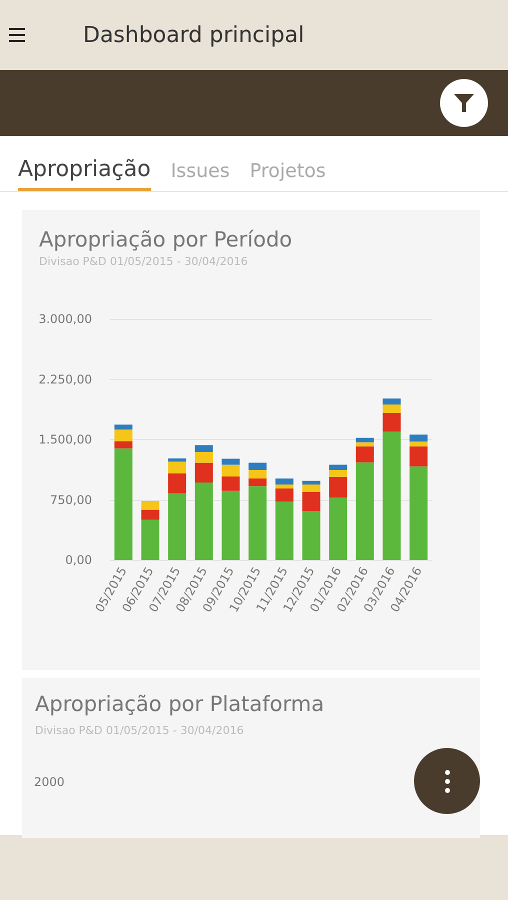  What do you see at coordinates (139, 730) in the screenshot?
I see `text: Divisao P&D 01/05/2015 - 30/04/2016` at bounding box center [139, 730].